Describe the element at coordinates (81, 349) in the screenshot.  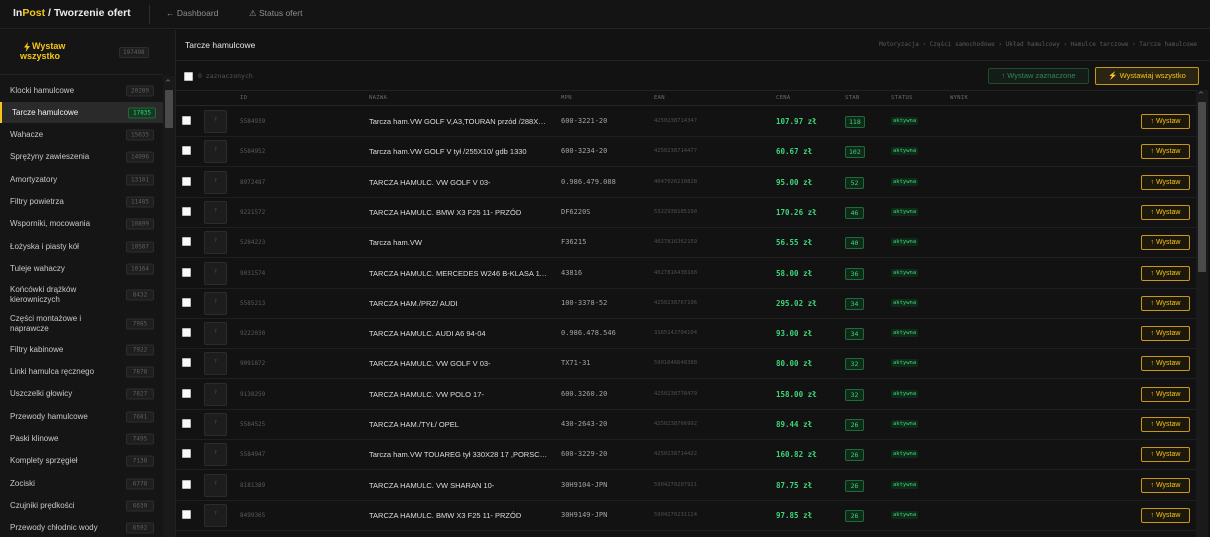
I see `sidebar-item-category: Filtry kabinowe 7922` at that location.